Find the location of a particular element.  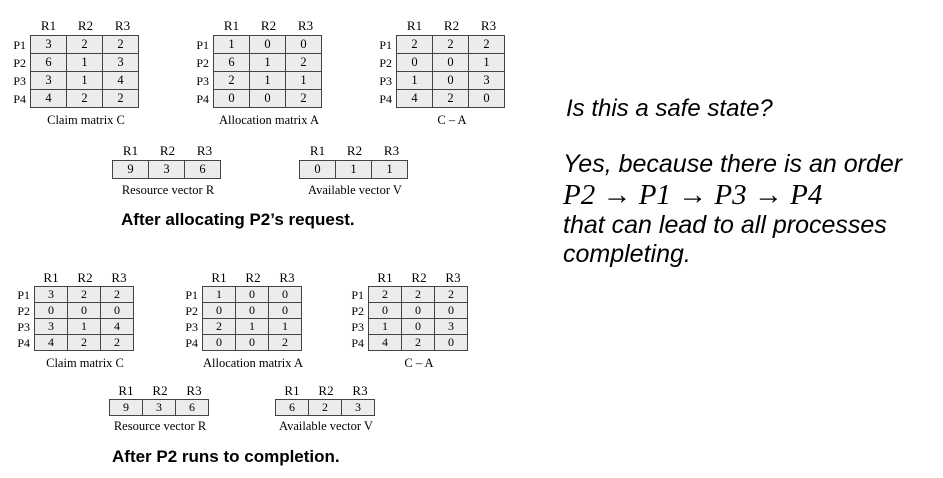

vector-cell: 0 is located at coordinates (317, 169).